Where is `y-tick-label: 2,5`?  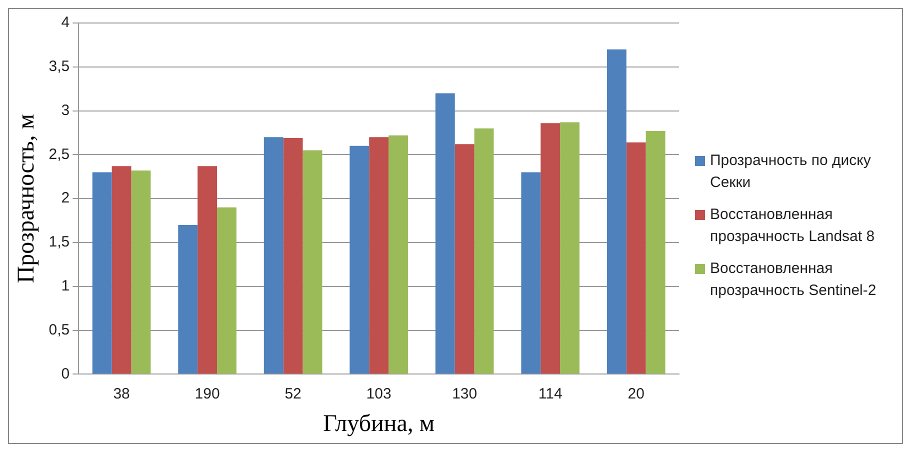 y-tick-label: 2,5 is located at coordinates (59, 154).